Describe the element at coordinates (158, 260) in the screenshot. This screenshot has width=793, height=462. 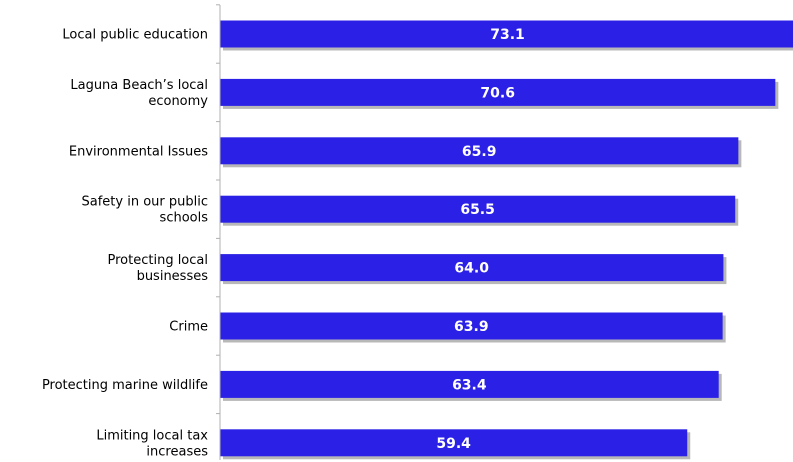
I see `category-label: Protecting local` at that location.